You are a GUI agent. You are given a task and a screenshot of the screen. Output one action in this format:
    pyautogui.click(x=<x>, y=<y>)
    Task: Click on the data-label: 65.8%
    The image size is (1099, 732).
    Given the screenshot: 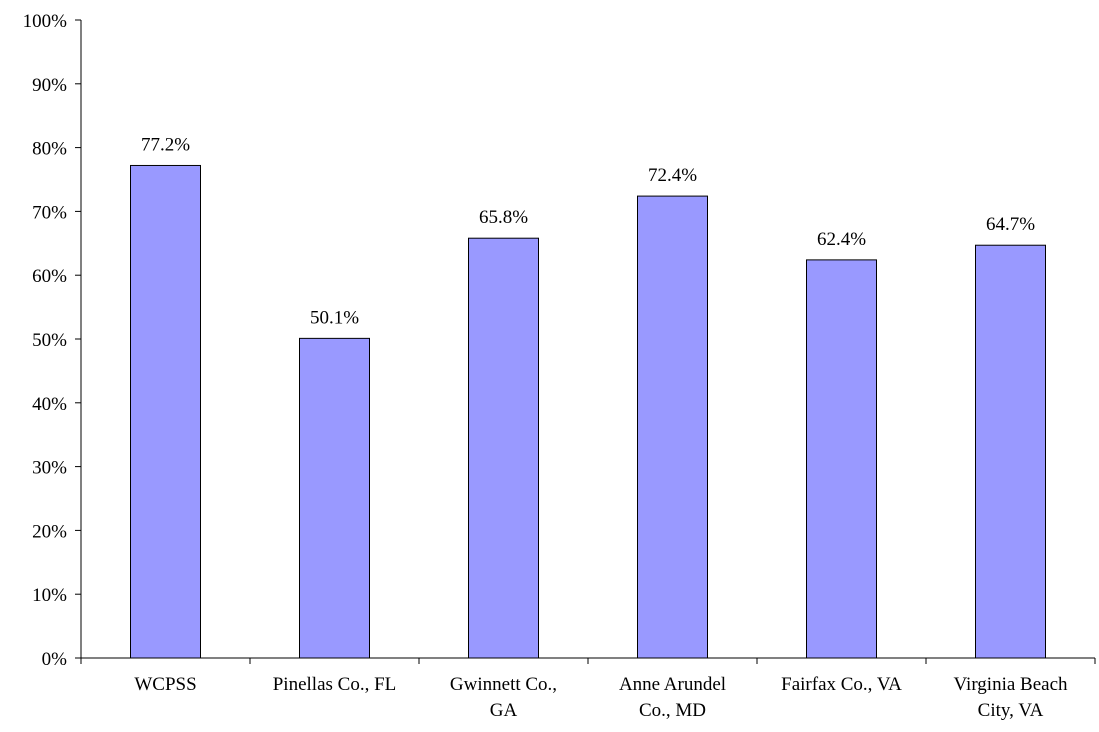 What is the action you would take?
    pyautogui.click(x=503, y=217)
    